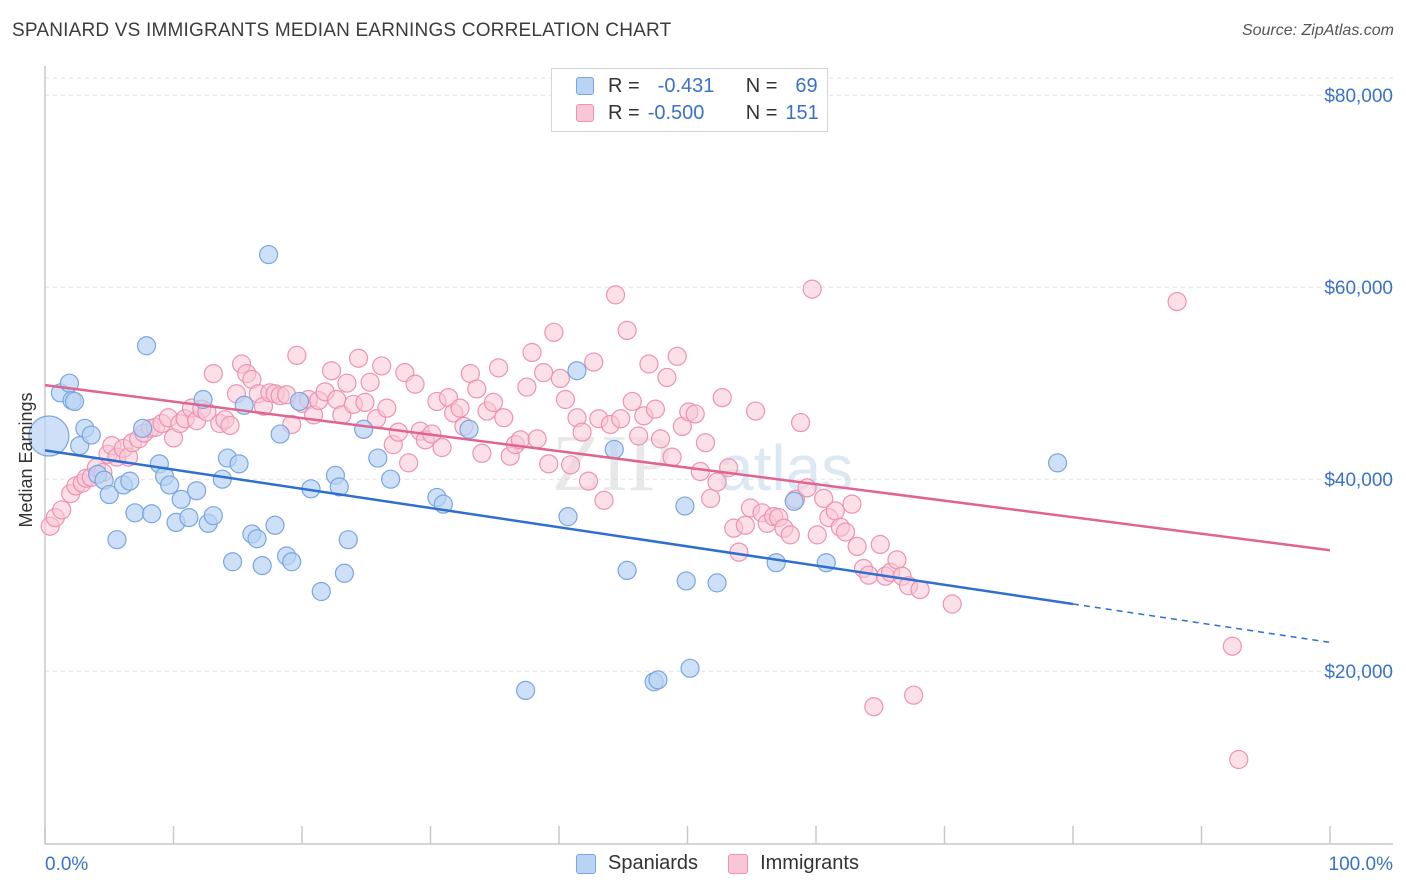 The image size is (1406, 892). Describe the element at coordinates (806, 85) in the screenshot. I see `spaniards-n-value: 69` at that location.